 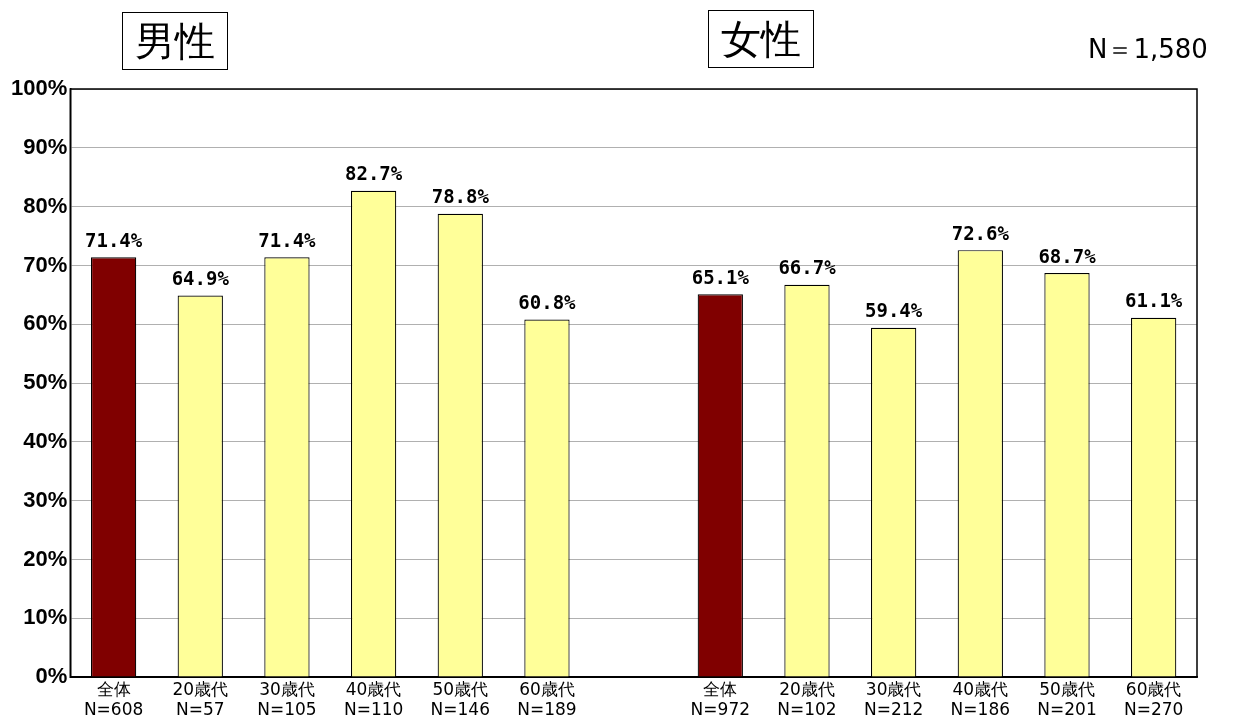 What do you see at coordinates (373, 699) in the screenshot?
I see `x-tick-label: 40歳代 N=110` at bounding box center [373, 699].